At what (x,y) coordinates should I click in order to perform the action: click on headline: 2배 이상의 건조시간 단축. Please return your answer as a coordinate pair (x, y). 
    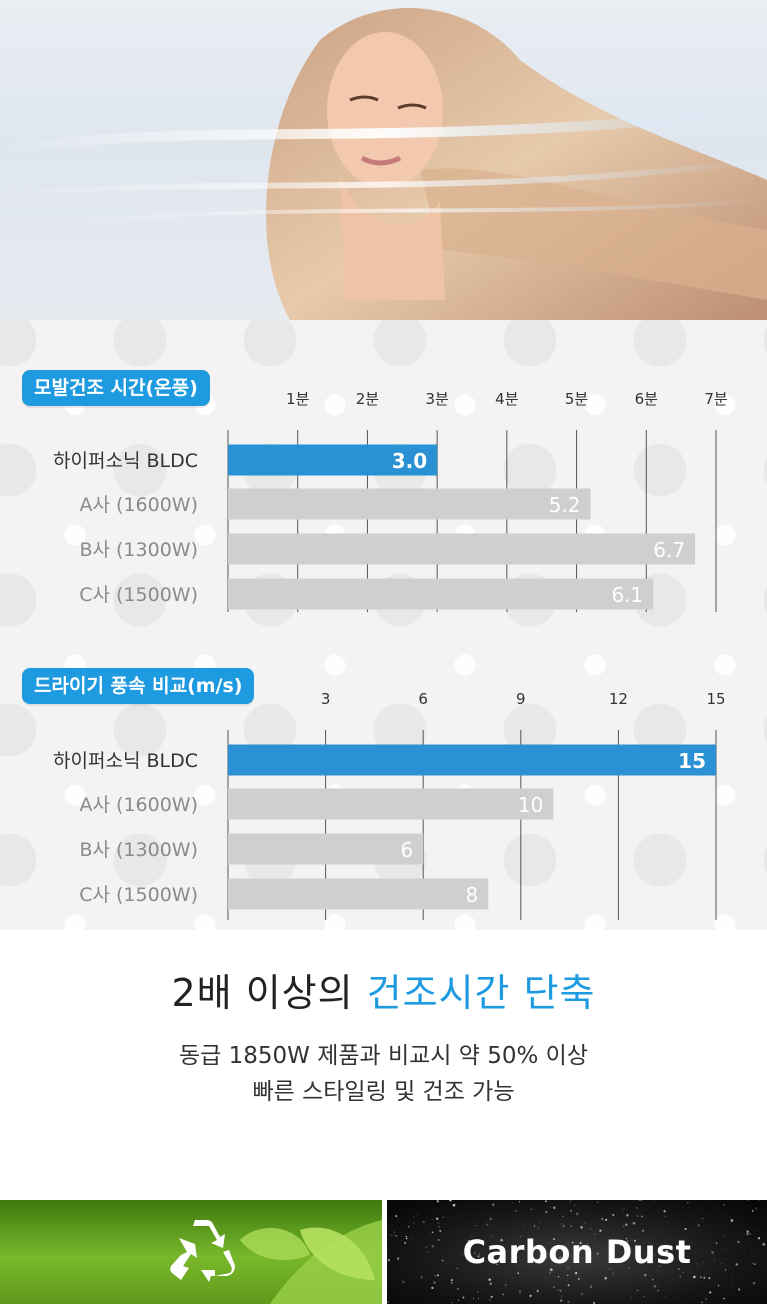
    Looking at the image, I should click on (383, 989).